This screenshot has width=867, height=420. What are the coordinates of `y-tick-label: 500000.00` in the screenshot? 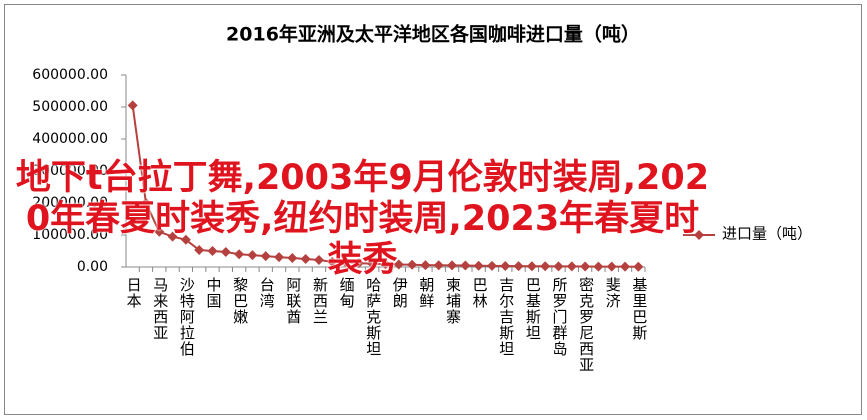 It's located at (70, 107).